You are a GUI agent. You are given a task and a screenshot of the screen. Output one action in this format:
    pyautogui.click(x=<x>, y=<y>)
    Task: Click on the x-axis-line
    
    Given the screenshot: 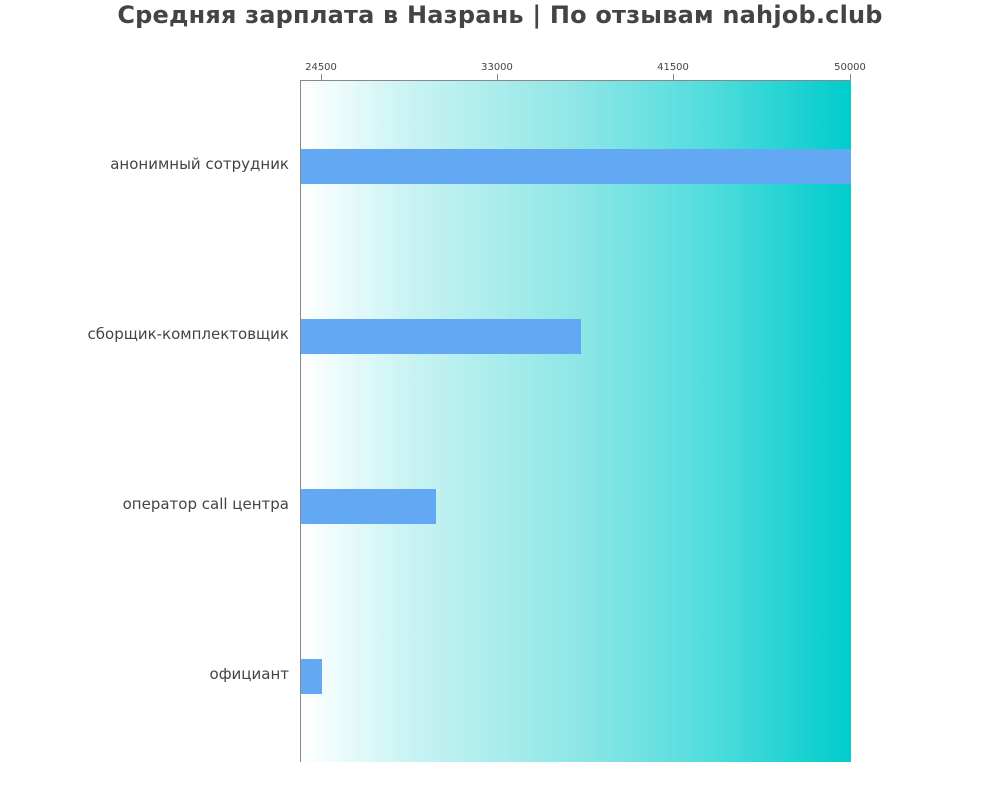 What is the action you would take?
    pyautogui.click(x=575, y=80)
    